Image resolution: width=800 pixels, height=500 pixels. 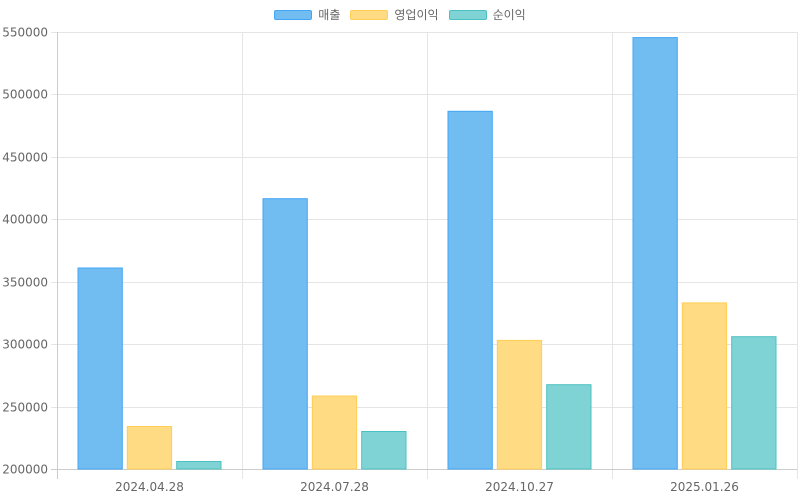 I want to click on legend-label-revenue: 매출, so click(x=329, y=15).